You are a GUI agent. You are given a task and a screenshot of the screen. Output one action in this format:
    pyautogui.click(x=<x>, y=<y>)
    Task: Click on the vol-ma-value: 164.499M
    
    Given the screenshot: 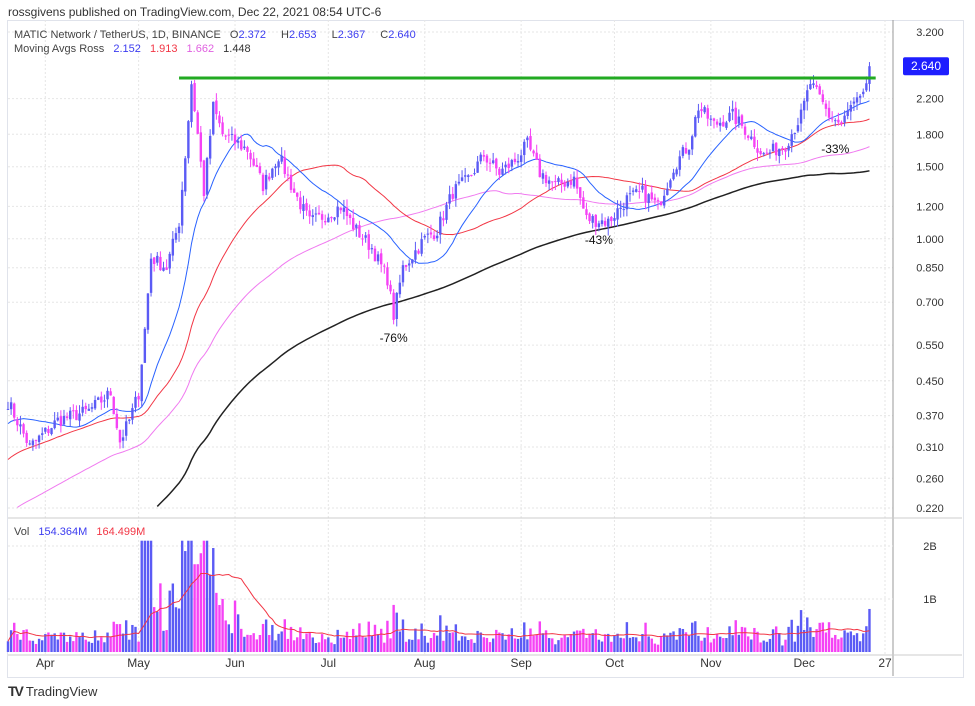 What is the action you would take?
    pyautogui.click(x=121, y=532)
    